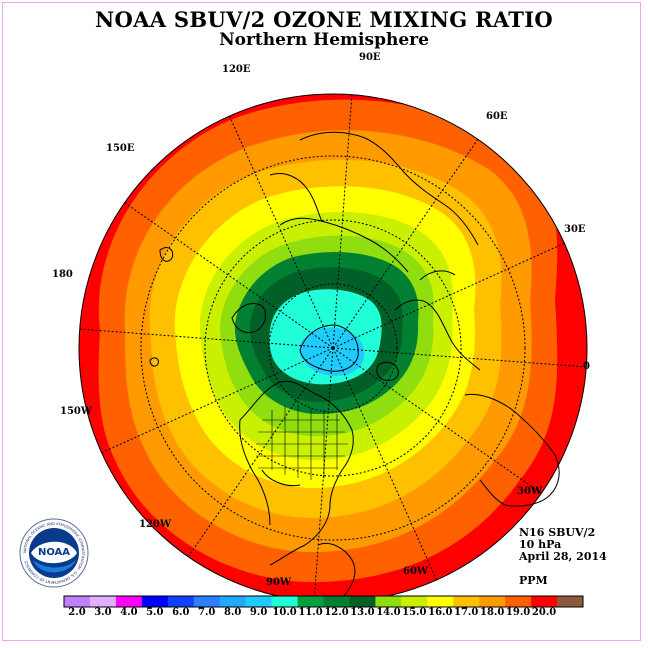 The width and height of the screenshot is (648, 648). Describe the element at coordinates (544, 612) in the screenshot. I see `colorbar-label: 20.0` at that location.